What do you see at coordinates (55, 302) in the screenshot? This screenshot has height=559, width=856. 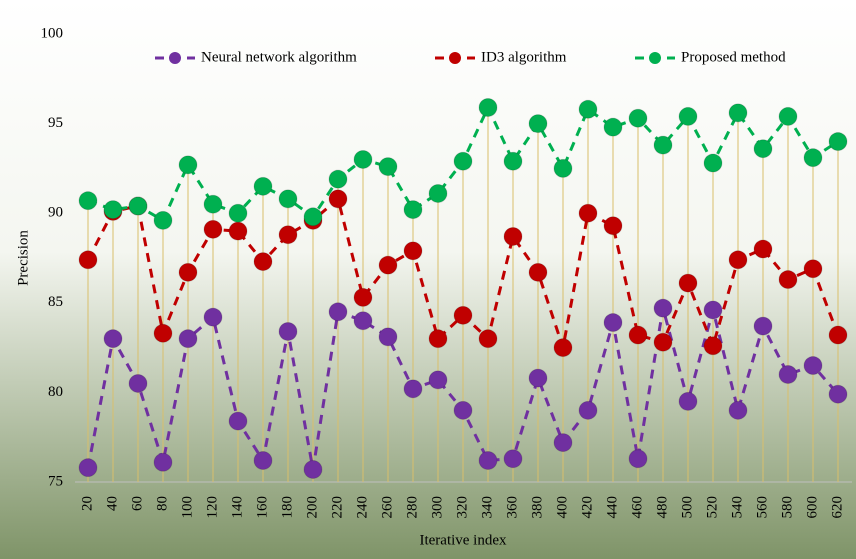 I see `y-tick-label: 85` at bounding box center [55, 302].